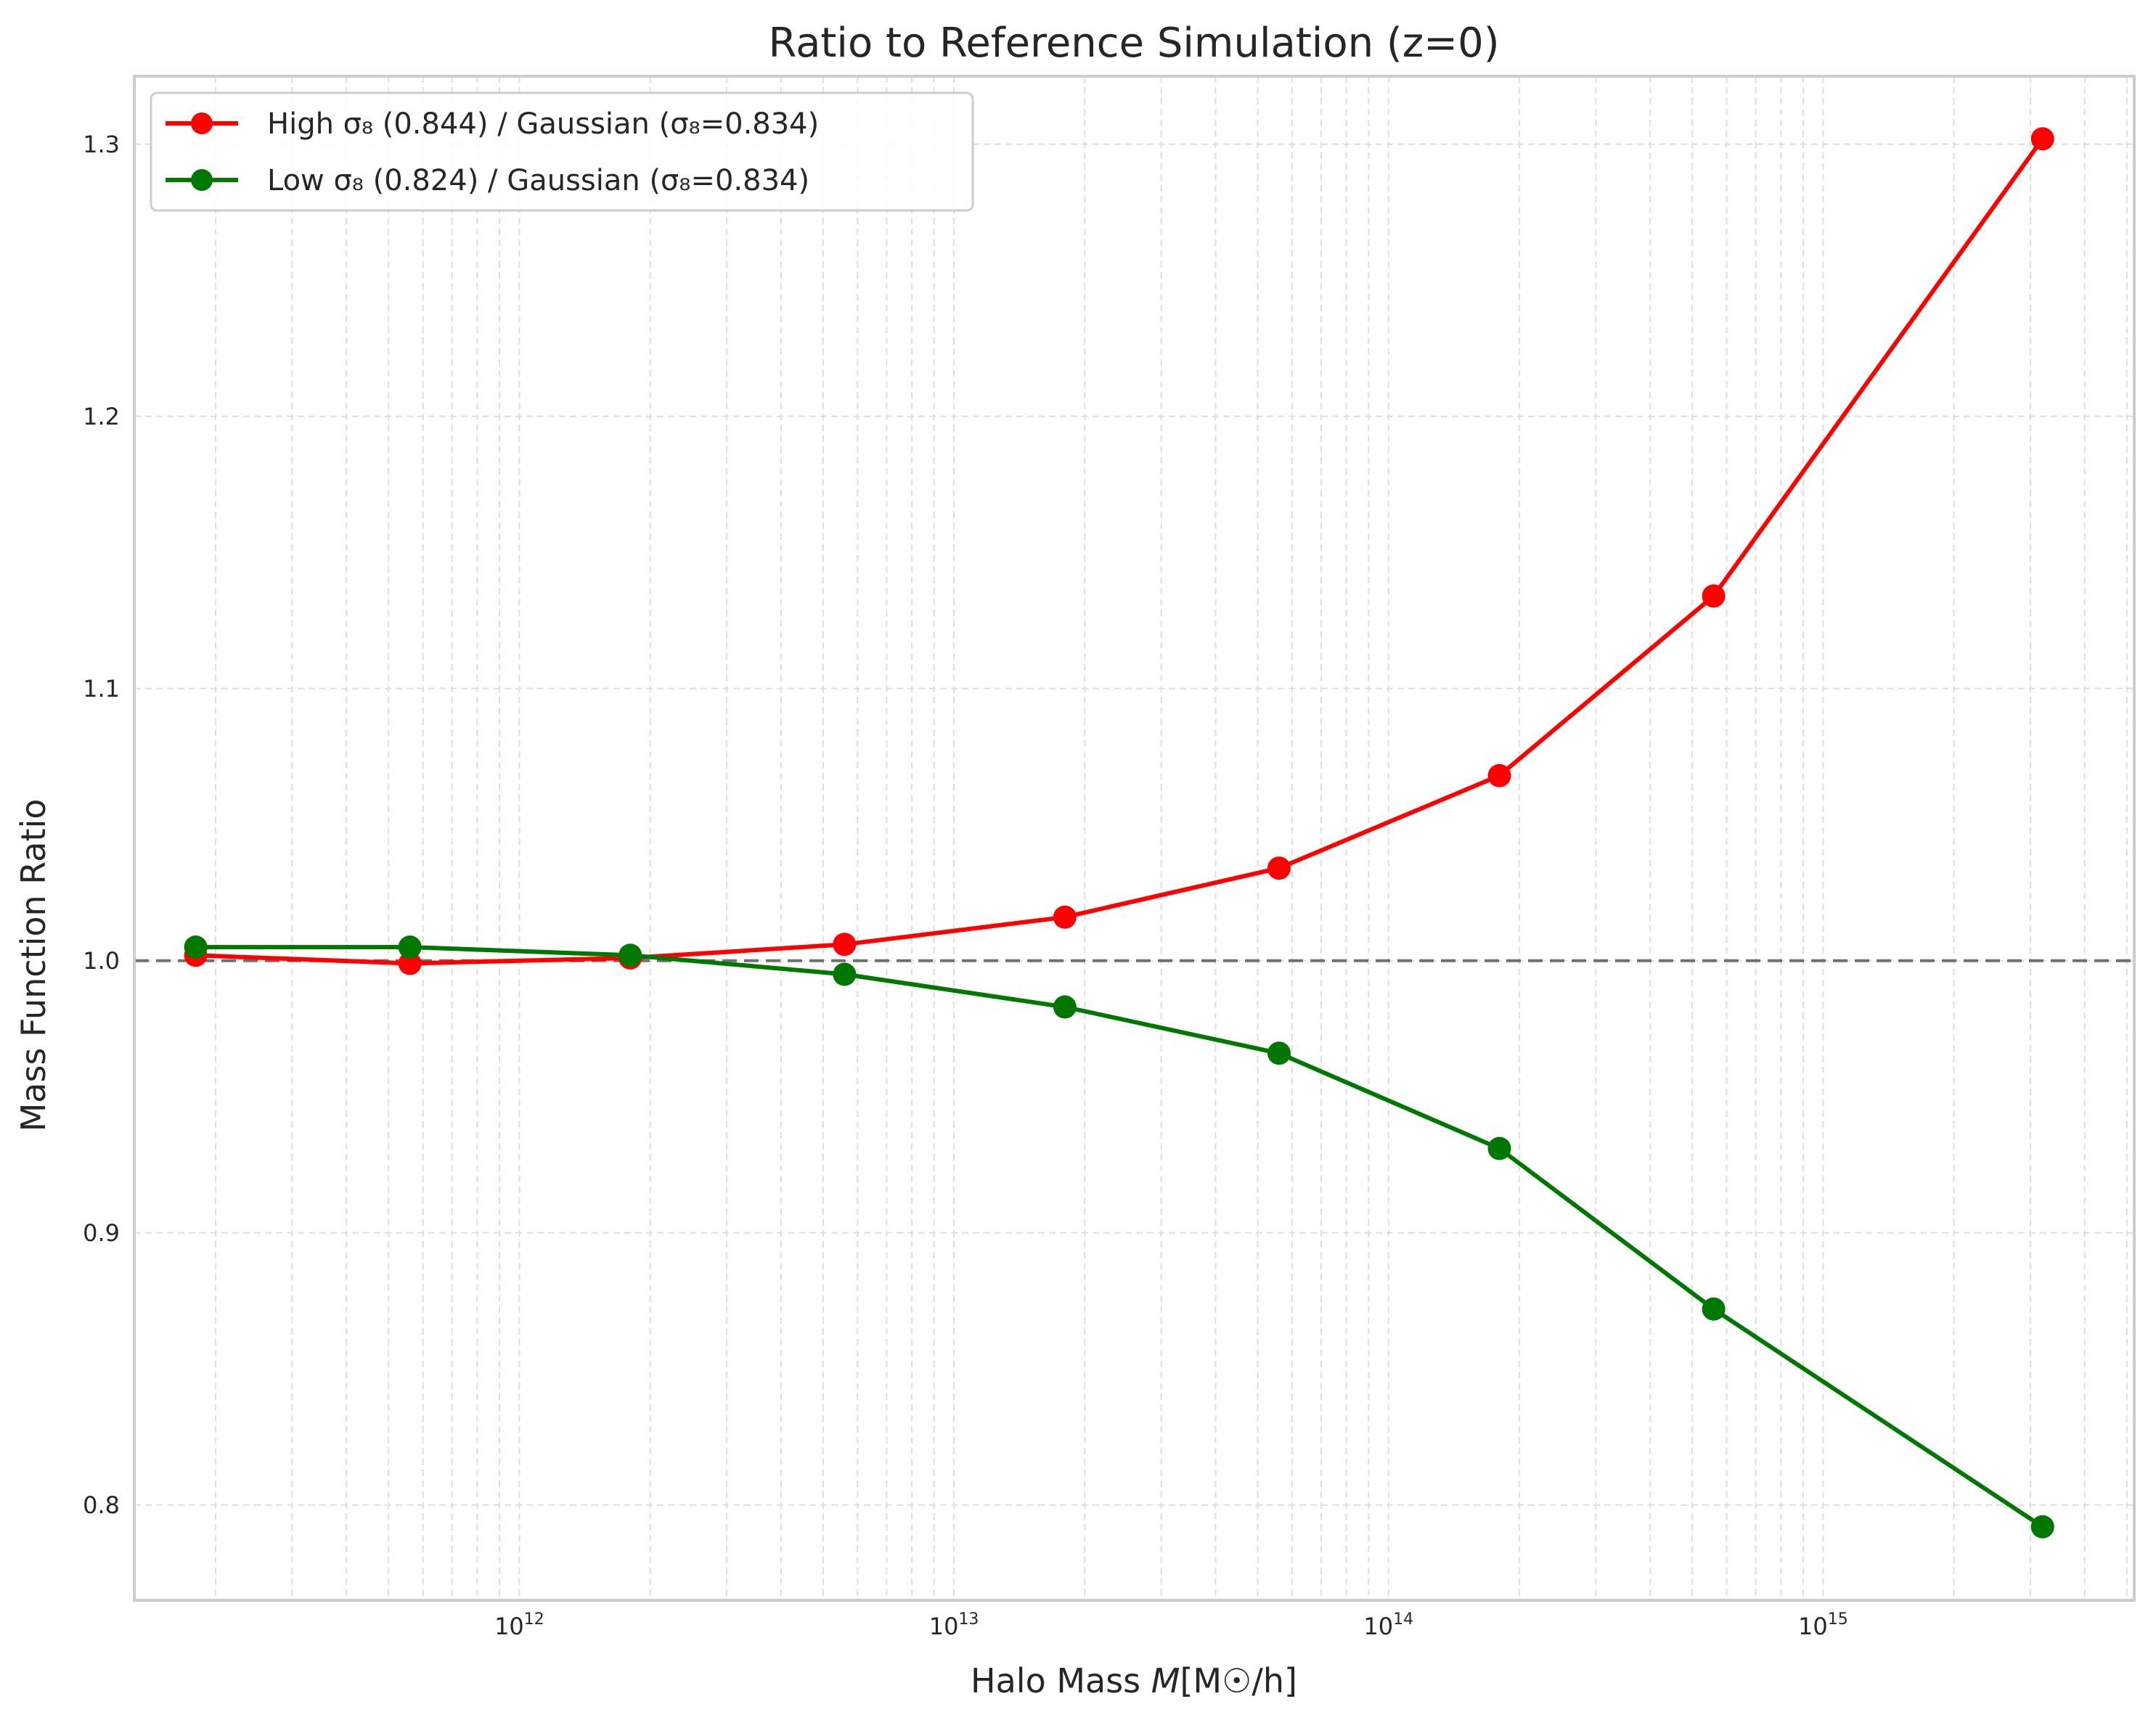 The image size is (2156, 1720). Describe the element at coordinates (1388, 1625) in the screenshot. I see `x-tick-label: 1014` at that location.